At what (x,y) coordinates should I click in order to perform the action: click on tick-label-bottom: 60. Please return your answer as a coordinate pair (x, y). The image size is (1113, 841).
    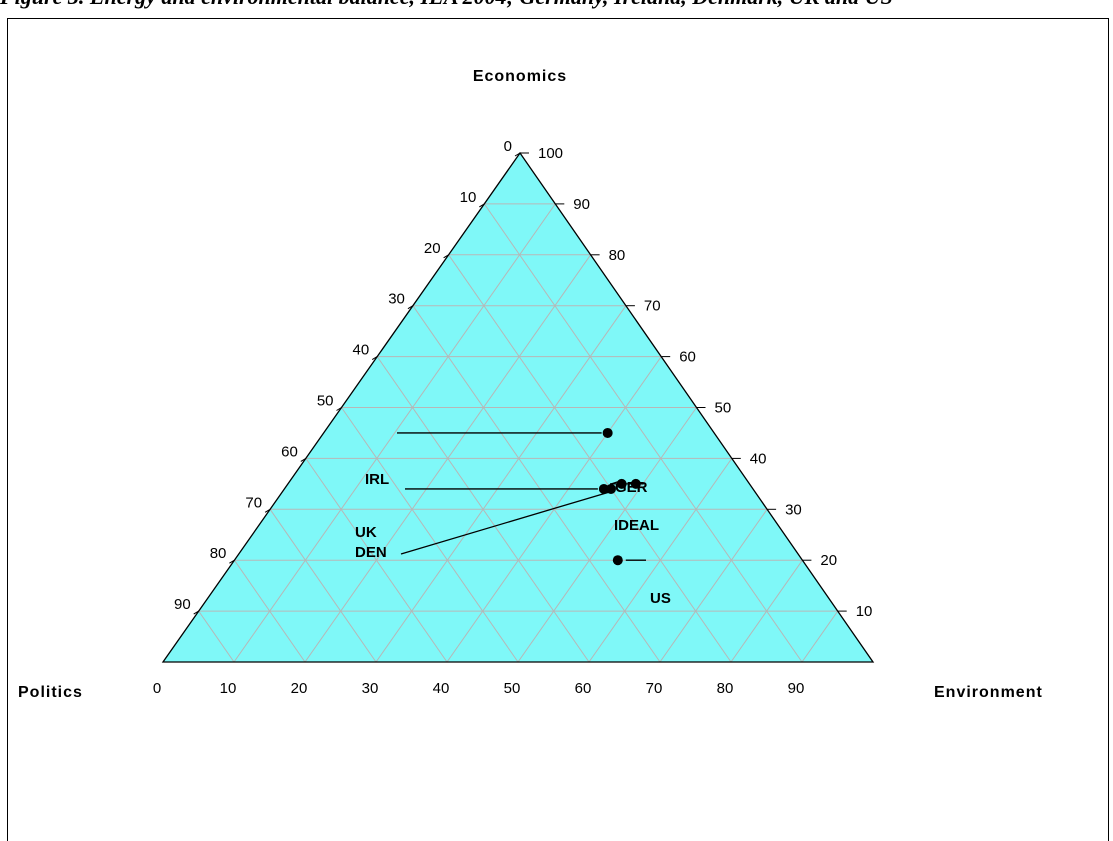
    Looking at the image, I should click on (583, 688).